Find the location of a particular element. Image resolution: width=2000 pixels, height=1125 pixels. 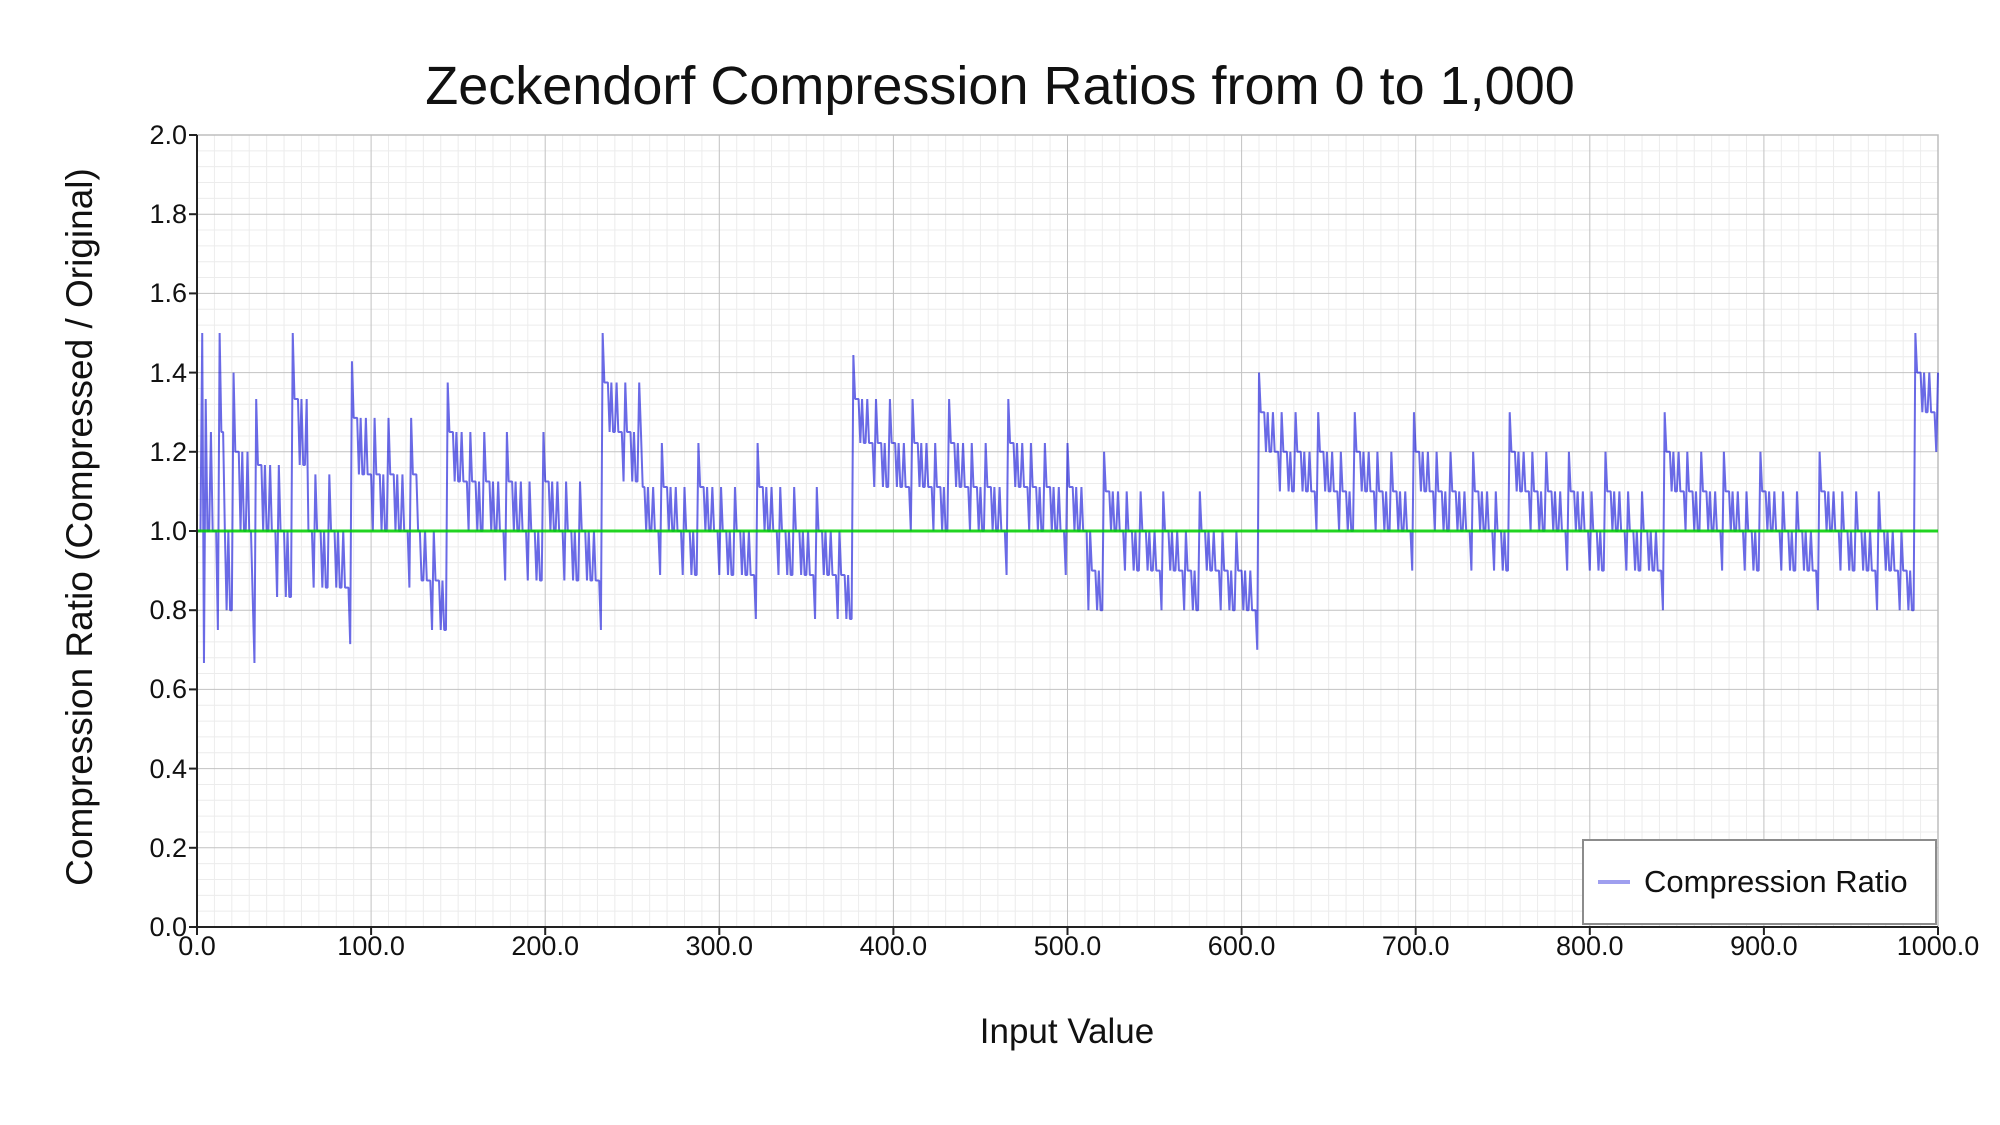

x-tick-label: 900.0 is located at coordinates (1764, 946).